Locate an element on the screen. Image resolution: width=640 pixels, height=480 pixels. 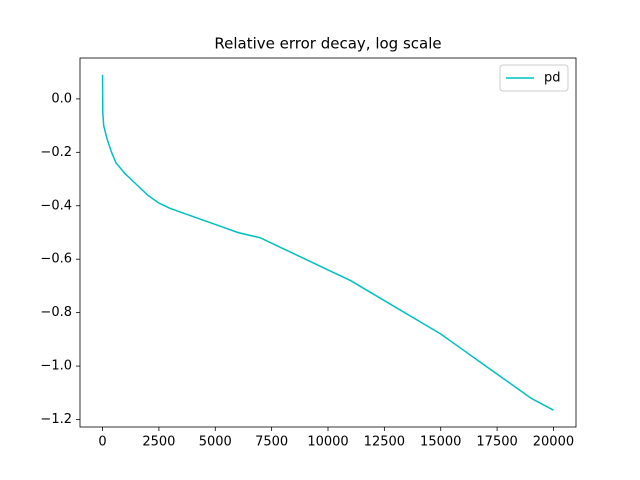
x-tick-label: 7500 is located at coordinates (271, 442).